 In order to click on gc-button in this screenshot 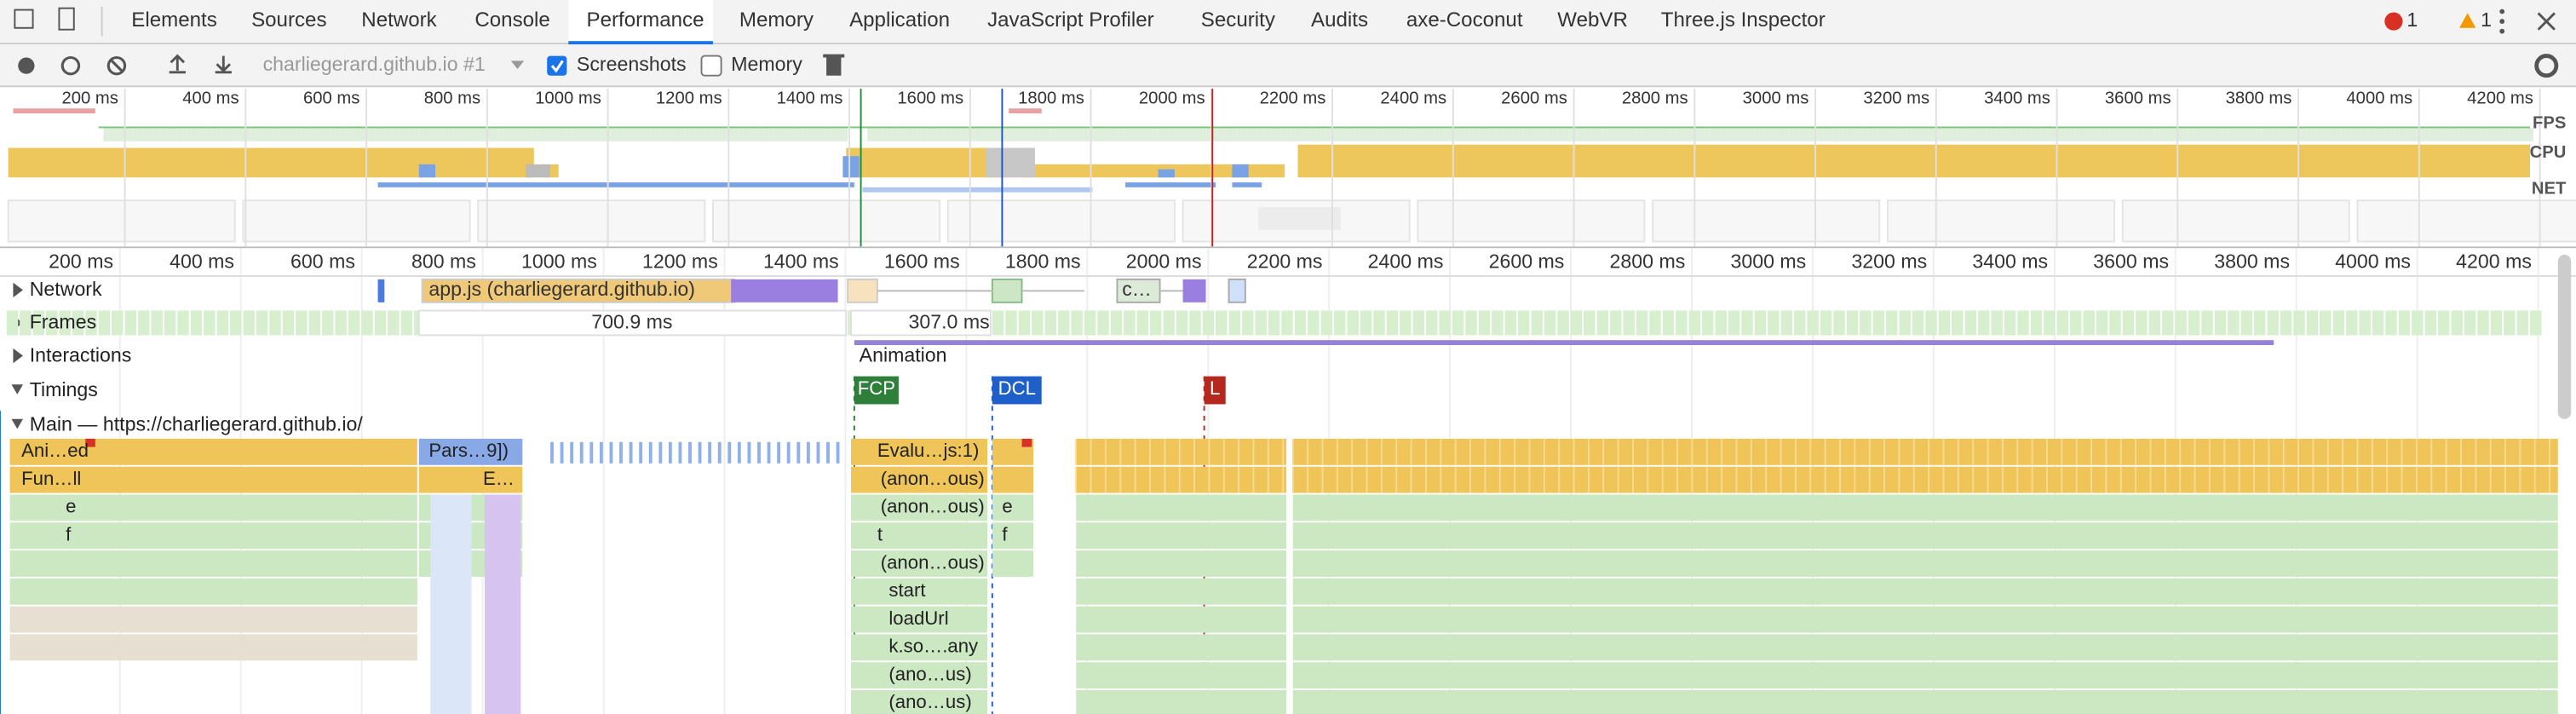, I will do `click(834, 66)`.